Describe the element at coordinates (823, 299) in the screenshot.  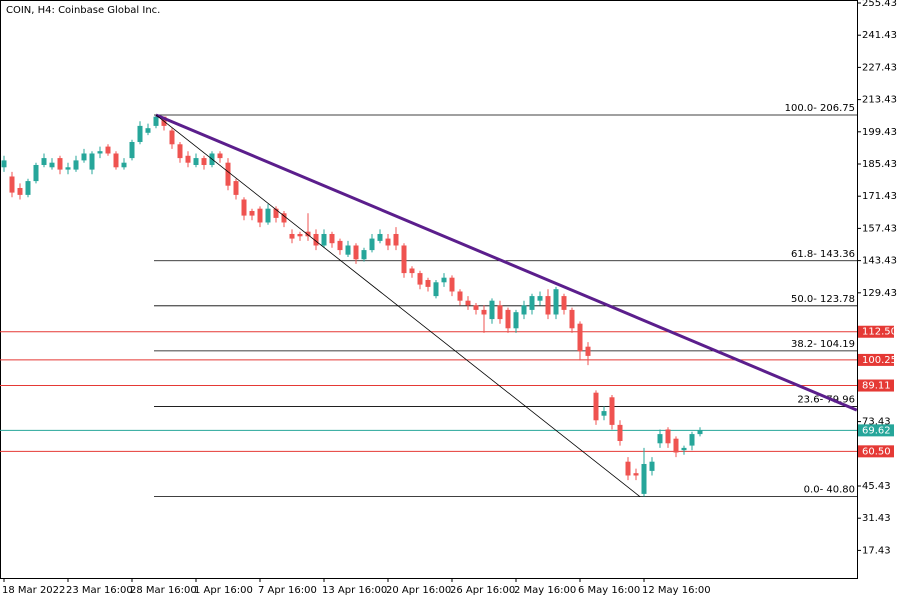
I see `fib-label: 50.0- 123.78` at that location.